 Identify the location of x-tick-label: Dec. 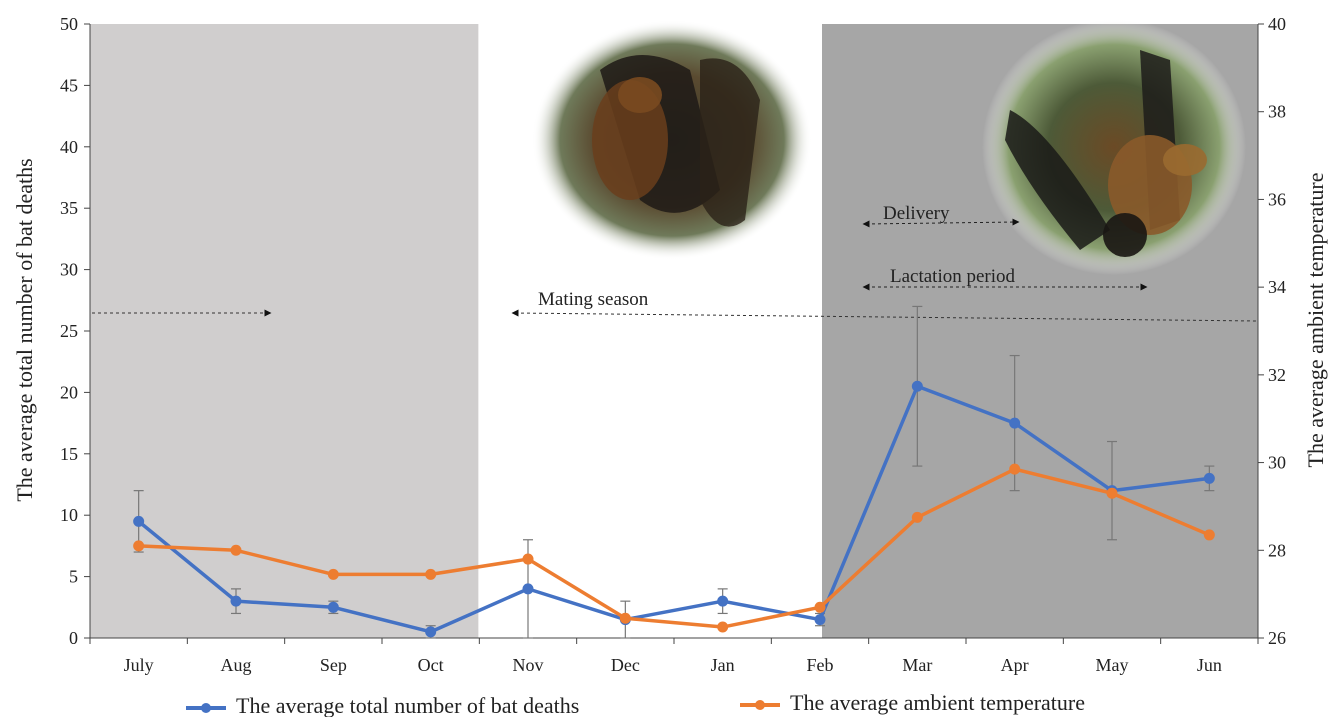
(625, 665).